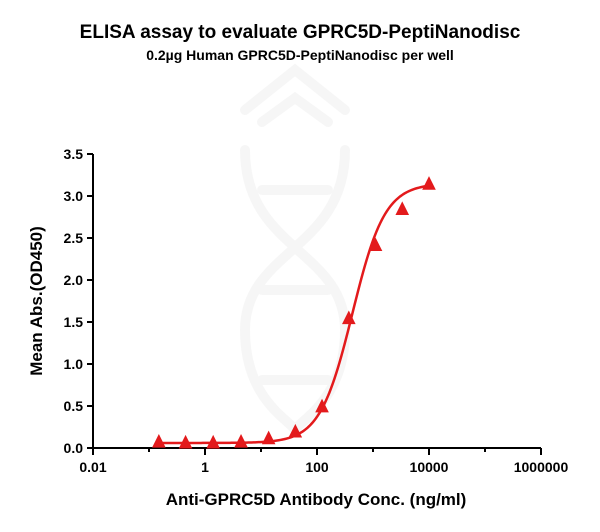 This screenshot has height=532, width=600. Describe the element at coordinates (74, 322) in the screenshot. I see `y-tick-label: 1.5` at that location.